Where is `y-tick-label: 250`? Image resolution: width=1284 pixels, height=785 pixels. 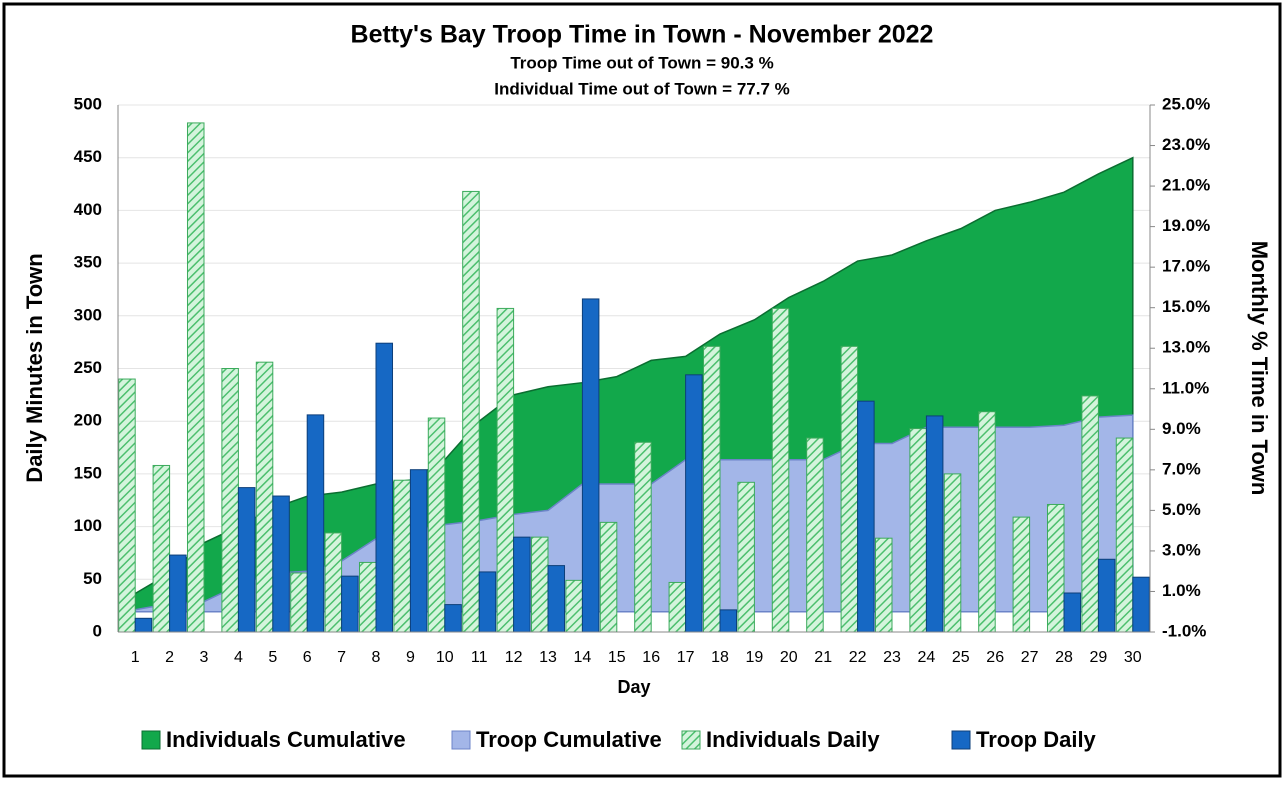 y-tick-label: 250 is located at coordinates (88, 367).